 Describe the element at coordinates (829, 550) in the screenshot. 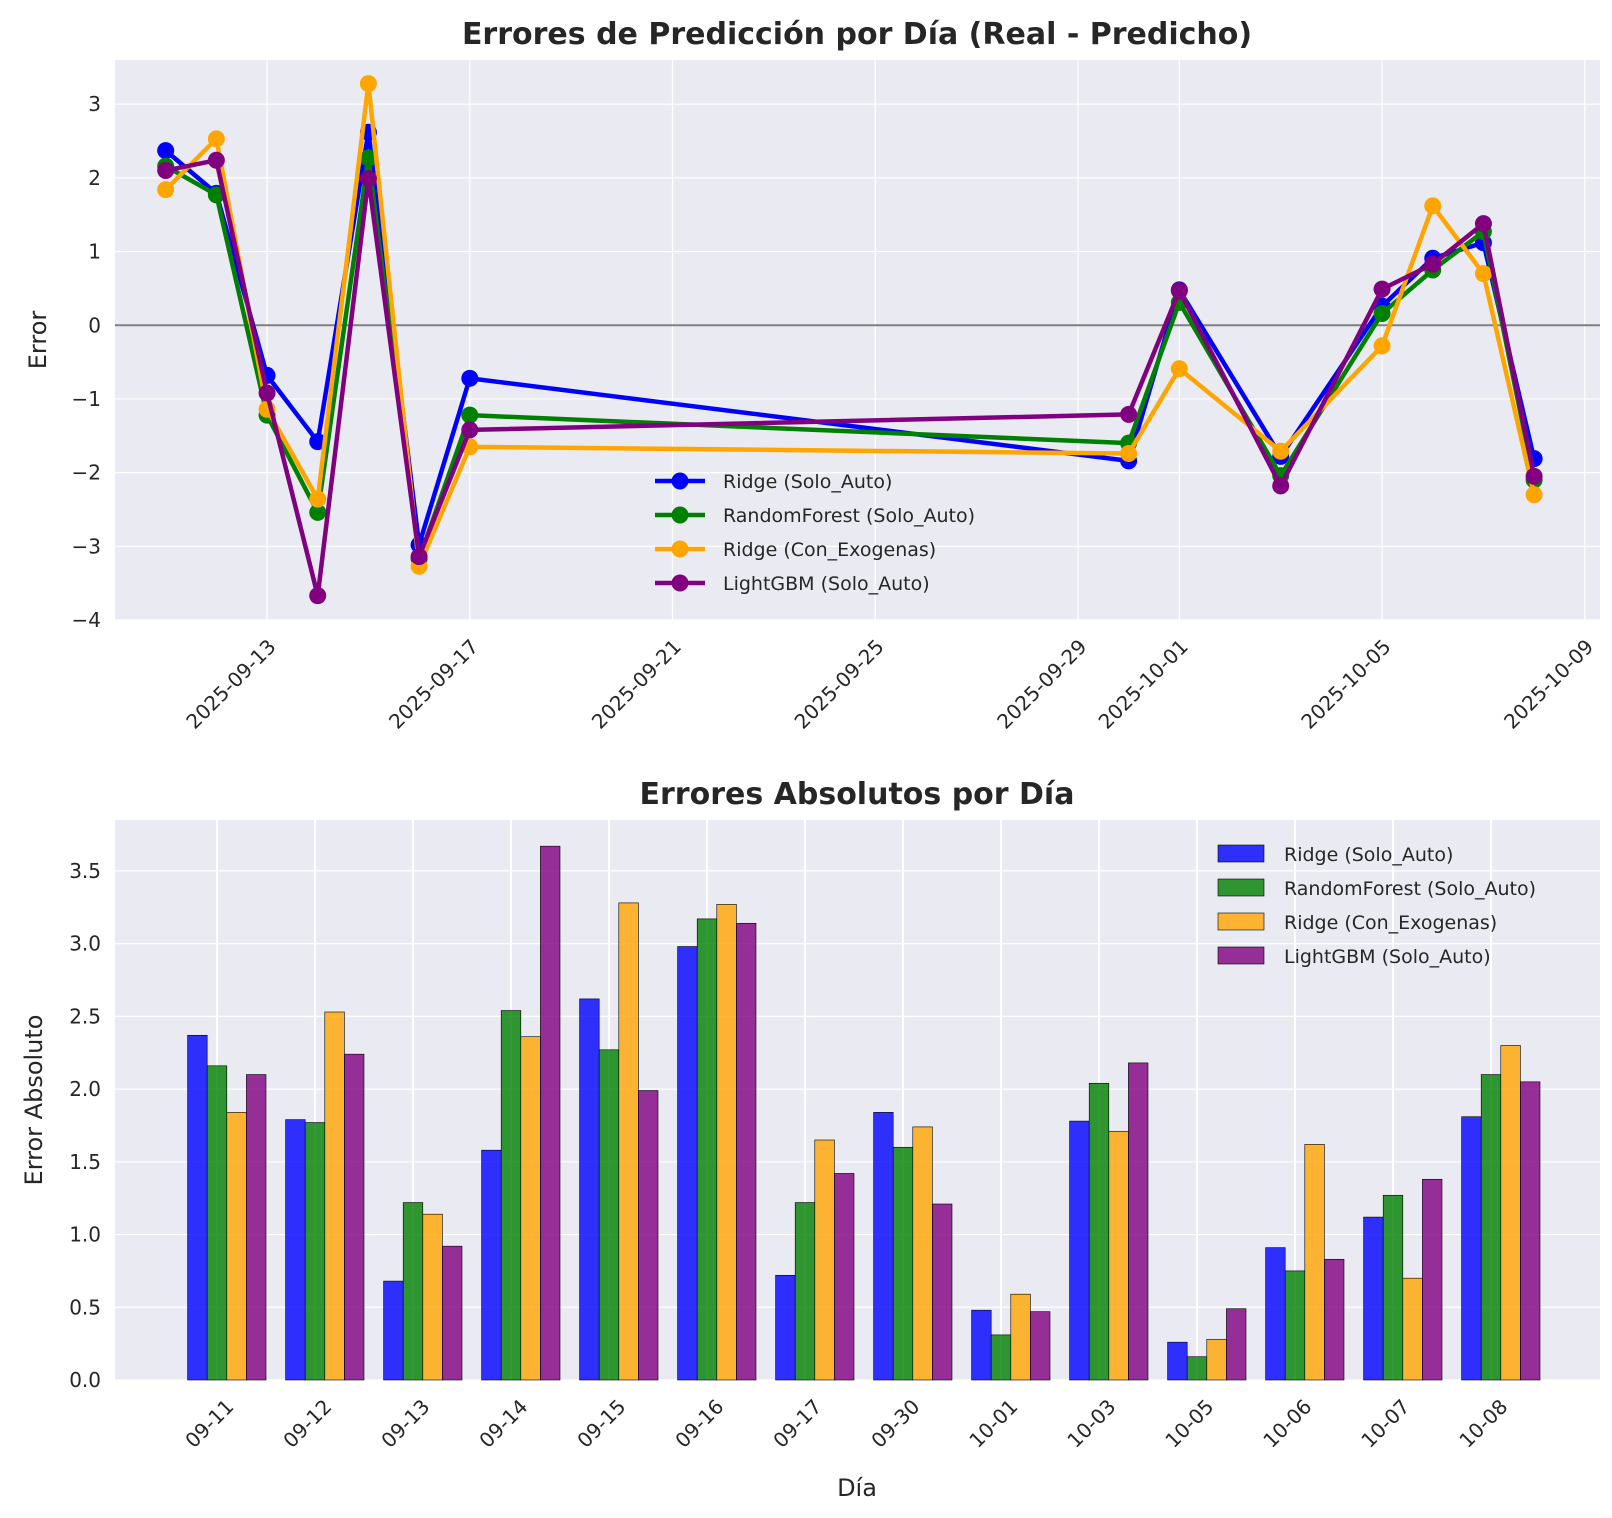

I see `legend-label: Ridge (Con_Exogenas)` at that location.